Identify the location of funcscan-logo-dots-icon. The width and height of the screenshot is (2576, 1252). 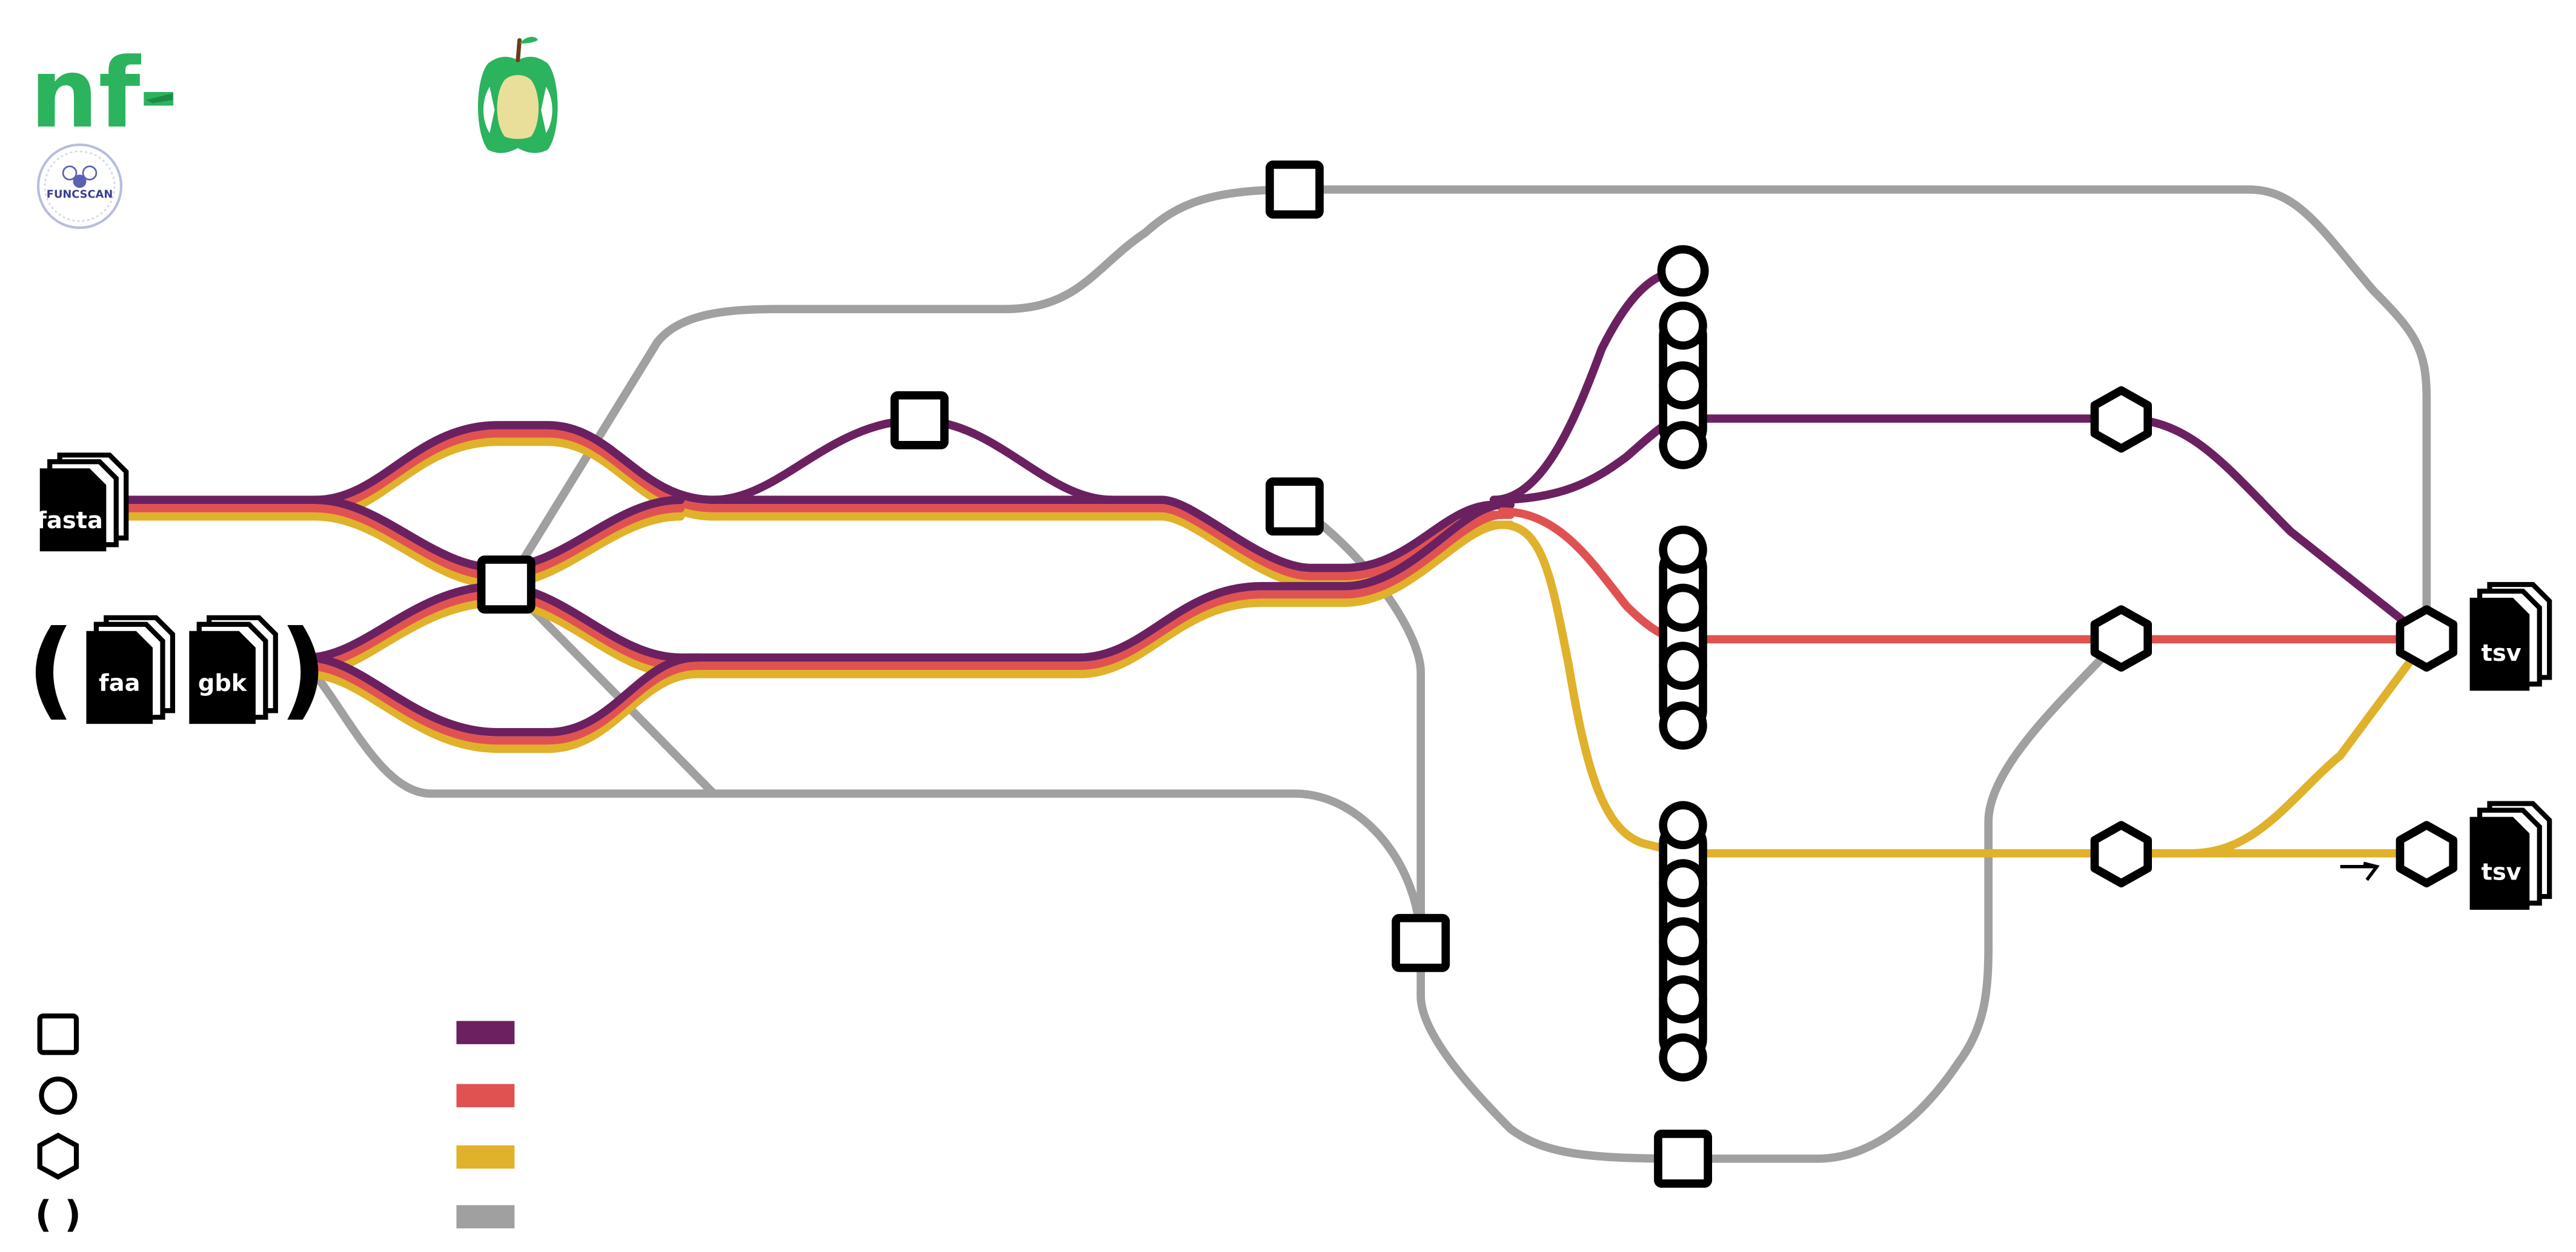
(80, 186).